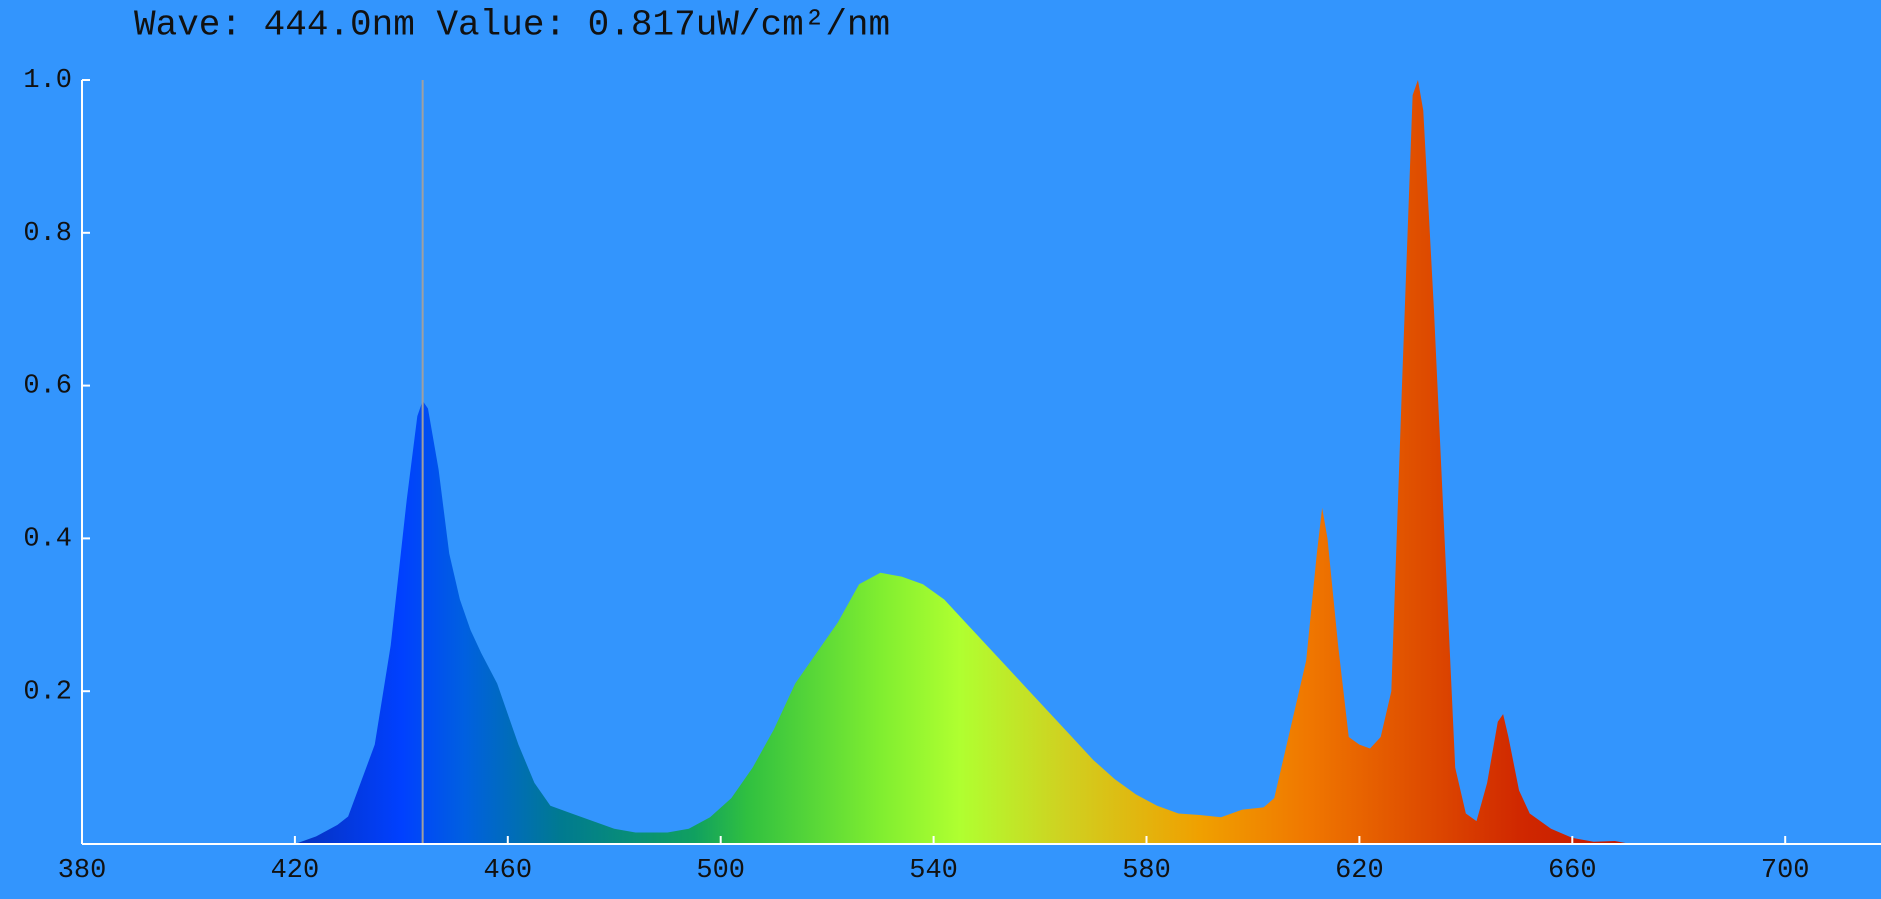 Image resolution: width=1881 pixels, height=899 pixels. Describe the element at coordinates (47, 81) in the screenshot. I see `y-tick-label: 1.0` at that location.